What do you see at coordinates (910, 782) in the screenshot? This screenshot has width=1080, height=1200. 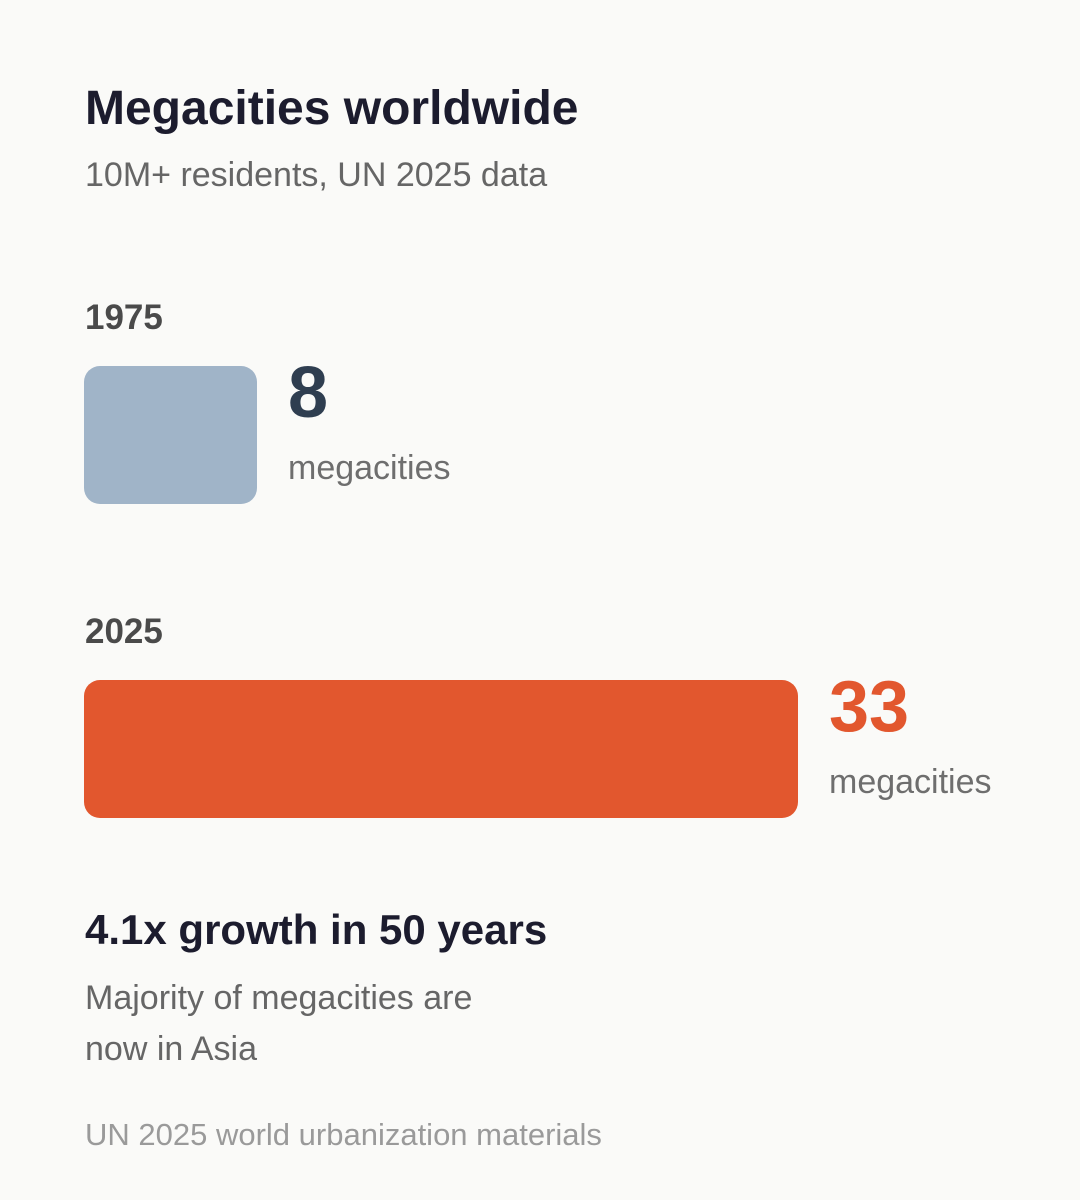 I see `unit-label-2025: megacities` at bounding box center [910, 782].